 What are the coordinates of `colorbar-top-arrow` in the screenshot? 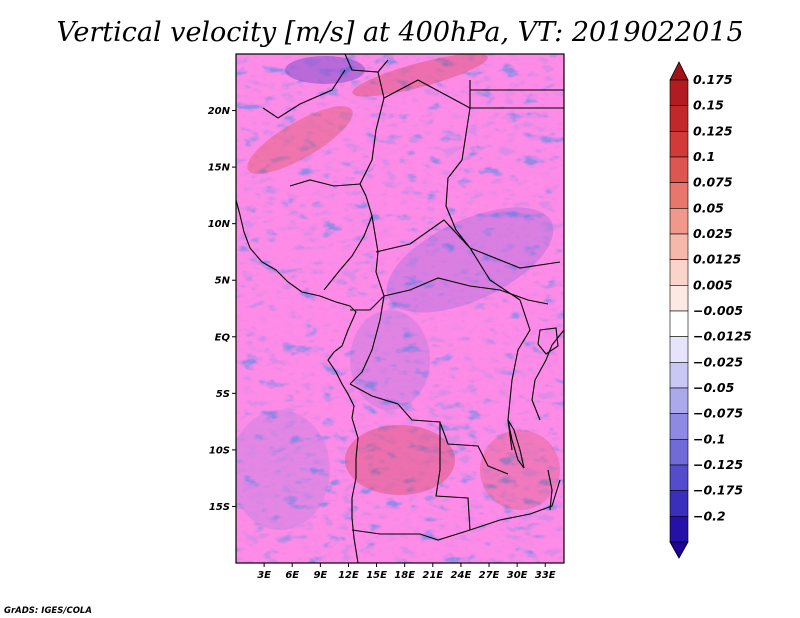 It's located at (679, 71).